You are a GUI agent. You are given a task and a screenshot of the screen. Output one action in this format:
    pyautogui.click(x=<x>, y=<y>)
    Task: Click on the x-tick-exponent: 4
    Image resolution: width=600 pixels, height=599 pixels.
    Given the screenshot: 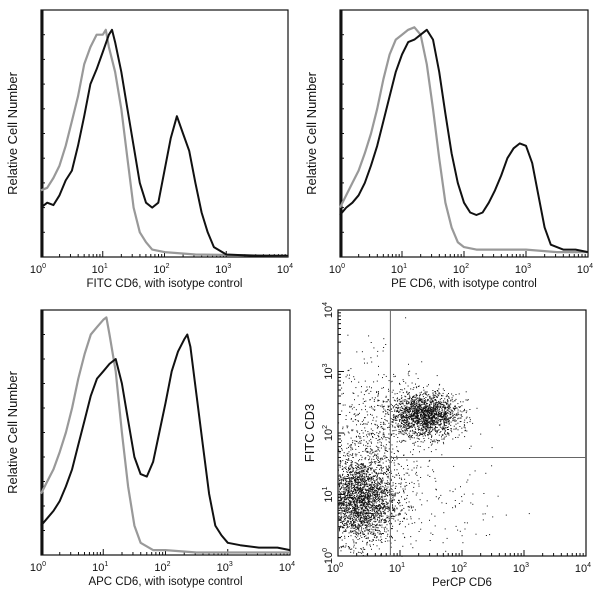 What is the action you would take?
    pyautogui.click(x=293, y=564)
    